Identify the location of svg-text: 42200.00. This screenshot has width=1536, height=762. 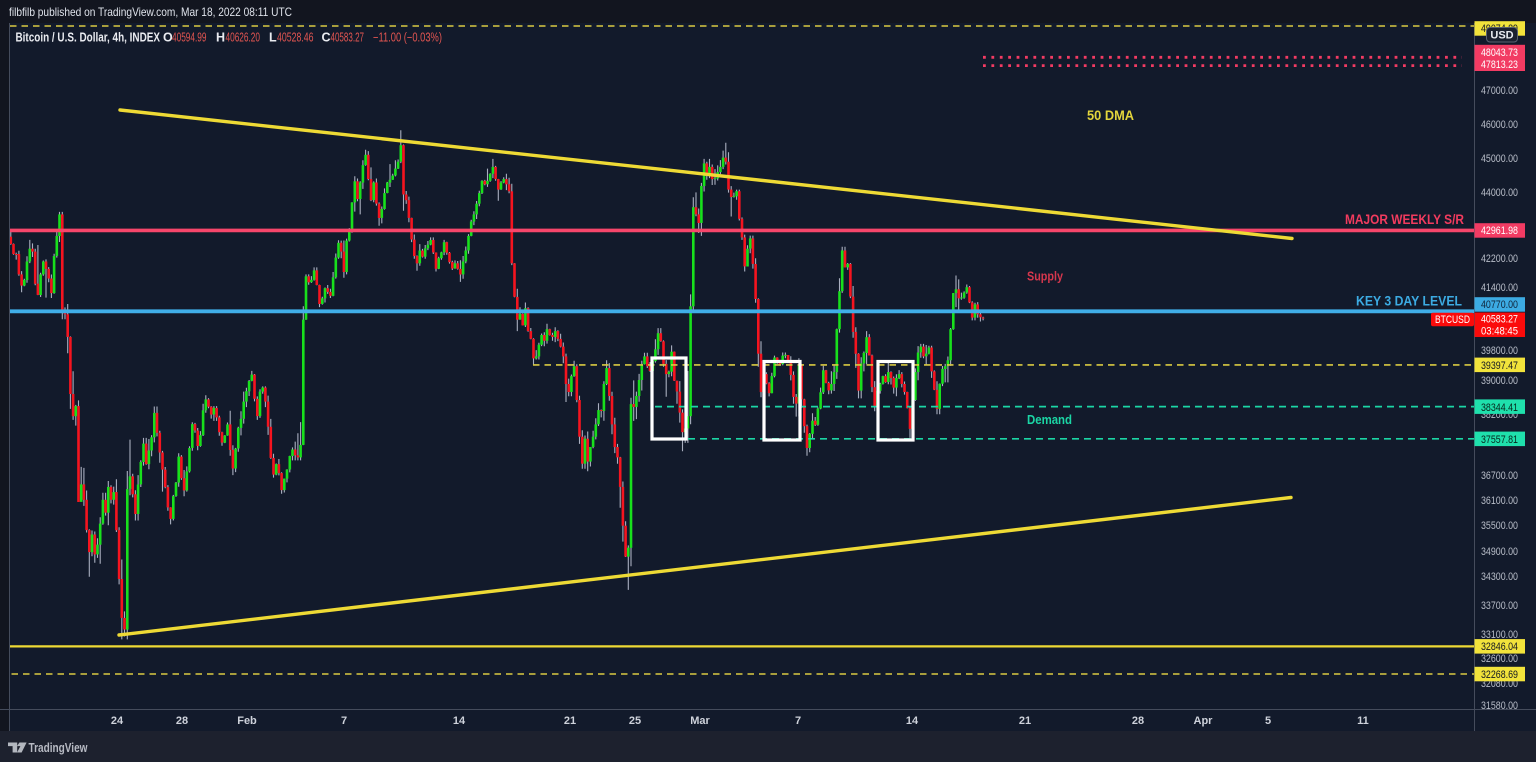
(1499, 259).